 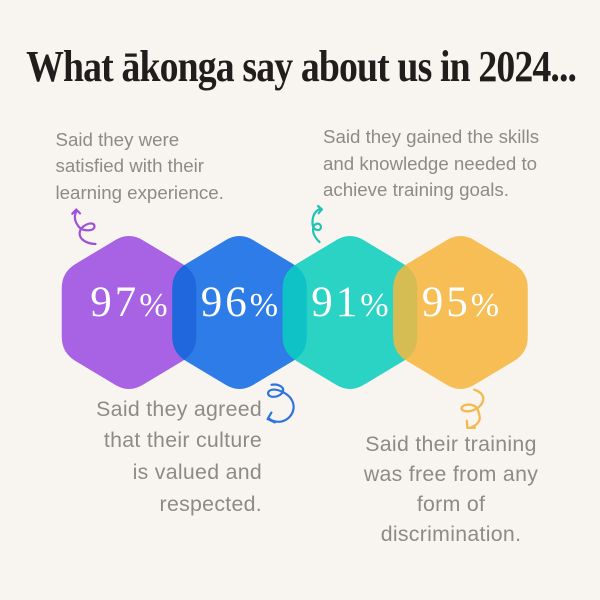 I want to click on svg-text: 91%, so click(x=351, y=302).